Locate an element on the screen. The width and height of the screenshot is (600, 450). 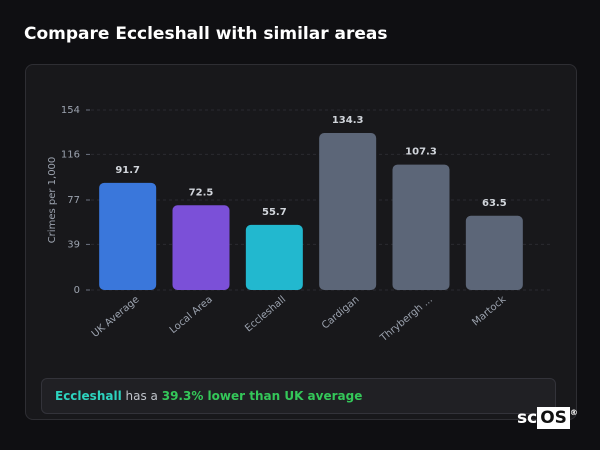
y-tick-label: 77 is located at coordinates (73, 200).